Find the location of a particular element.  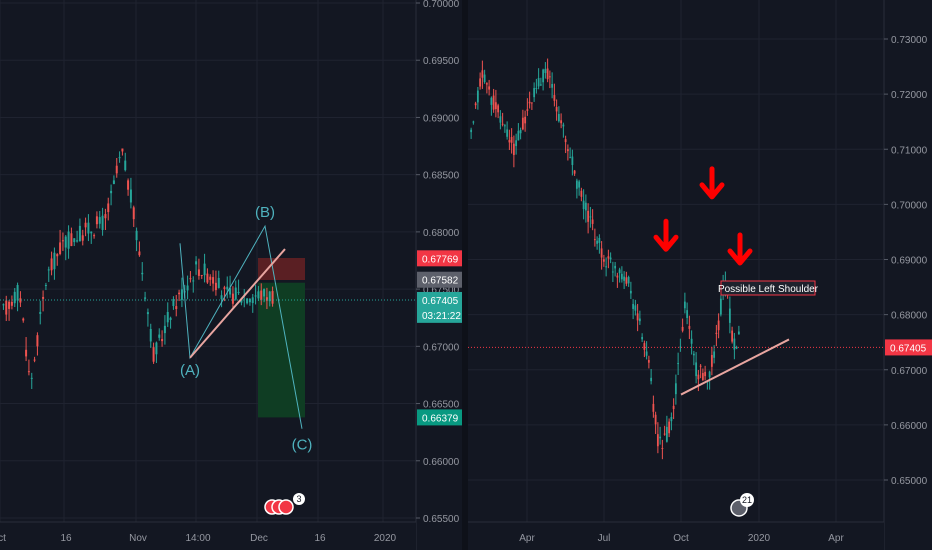

right-price-tick-label: 0.71000 is located at coordinates (909, 150).